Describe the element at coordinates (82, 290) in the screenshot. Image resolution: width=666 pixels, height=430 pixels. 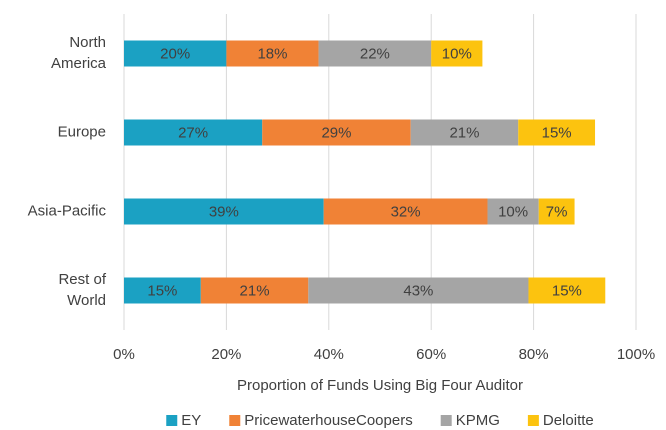
I see `y-tick-label: Rest of World` at that location.